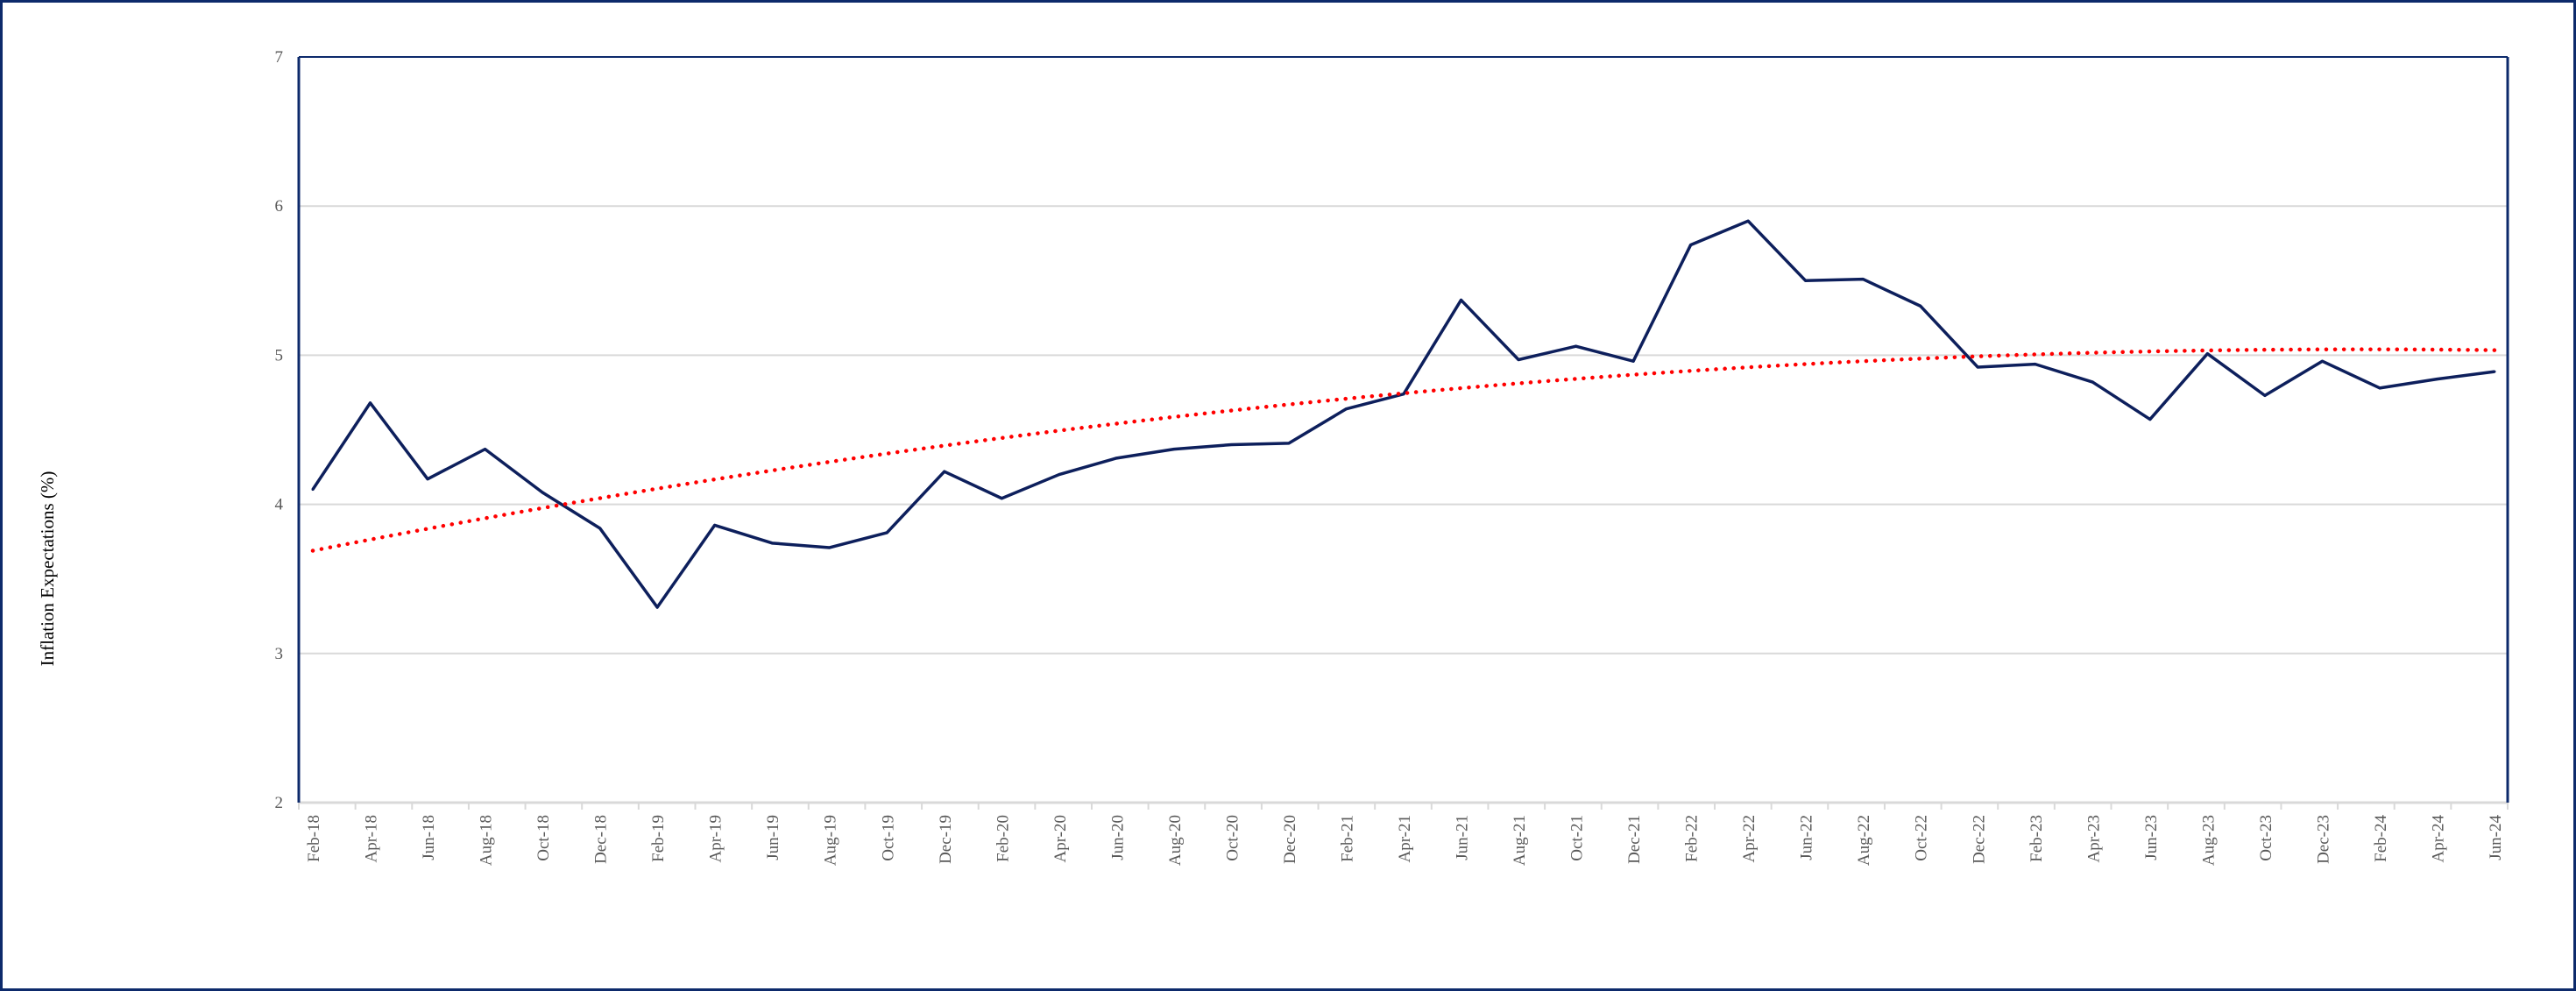 Image resolution: width=2576 pixels, height=991 pixels. What do you see at coordinates (1003, 838) in the screenshot?
I see `x-tick-label: Feb-20` at bounding box center [1003, 838].